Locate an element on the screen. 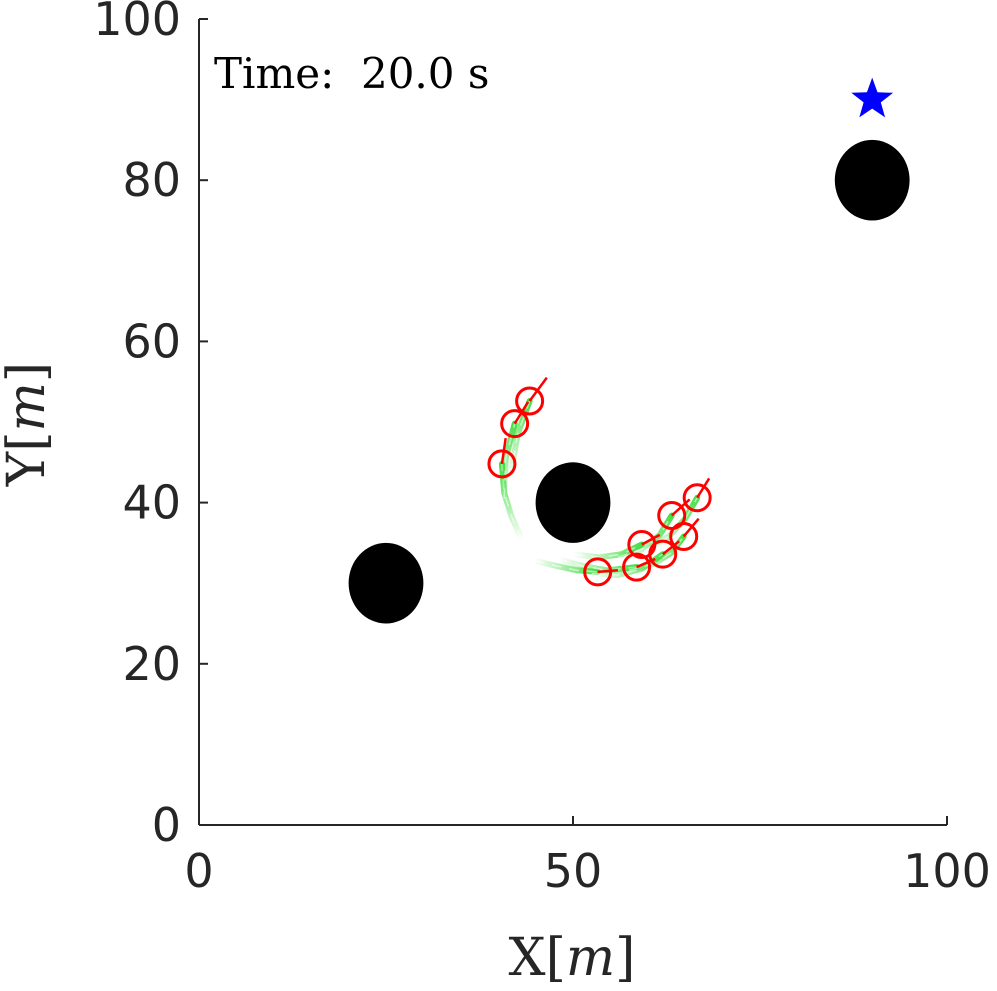 The height and width of the screenshot is (991, 997). x-tick-label: 0 is located at coordinates (198, 871).